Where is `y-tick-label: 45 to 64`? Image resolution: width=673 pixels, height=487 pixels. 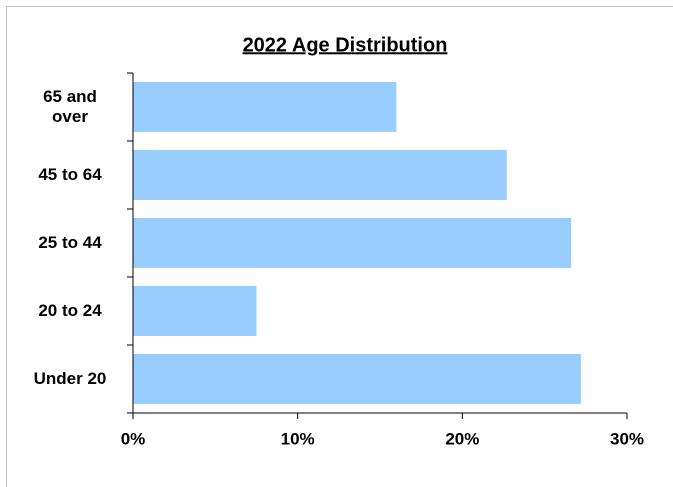
y-tick-label: 45 to 64 is located at coordinates (70, 174).